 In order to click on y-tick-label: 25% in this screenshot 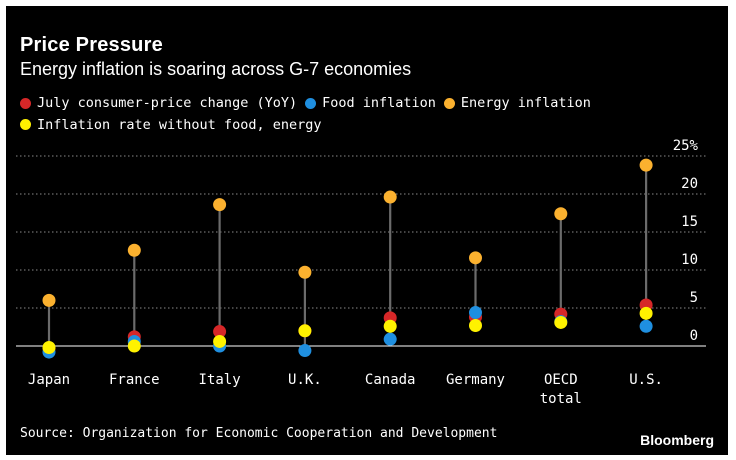, I will do `click(686, 146)`.